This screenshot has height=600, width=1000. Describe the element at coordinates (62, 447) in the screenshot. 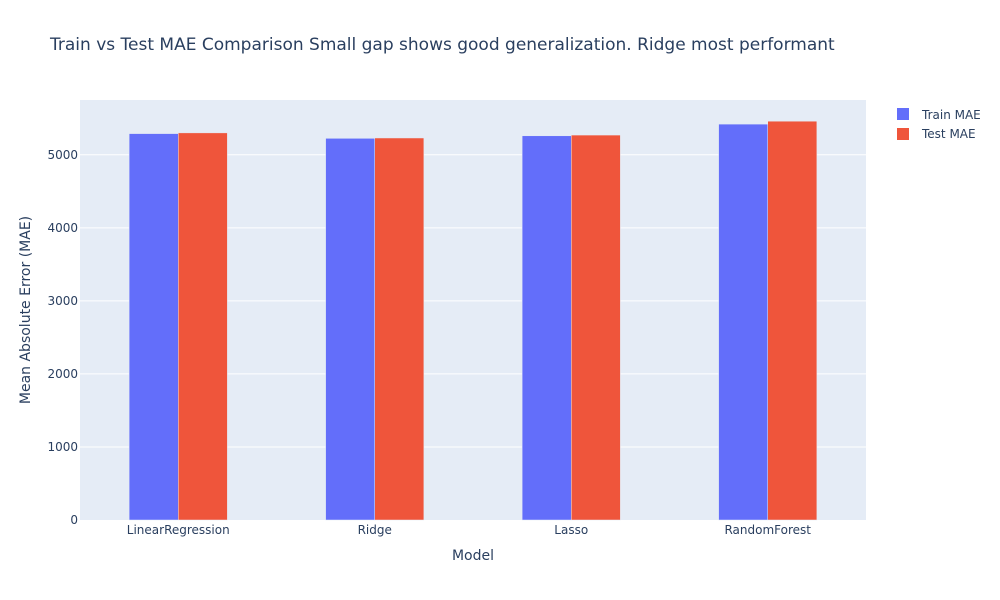

I see `y-tick-label: 1000` at that location.